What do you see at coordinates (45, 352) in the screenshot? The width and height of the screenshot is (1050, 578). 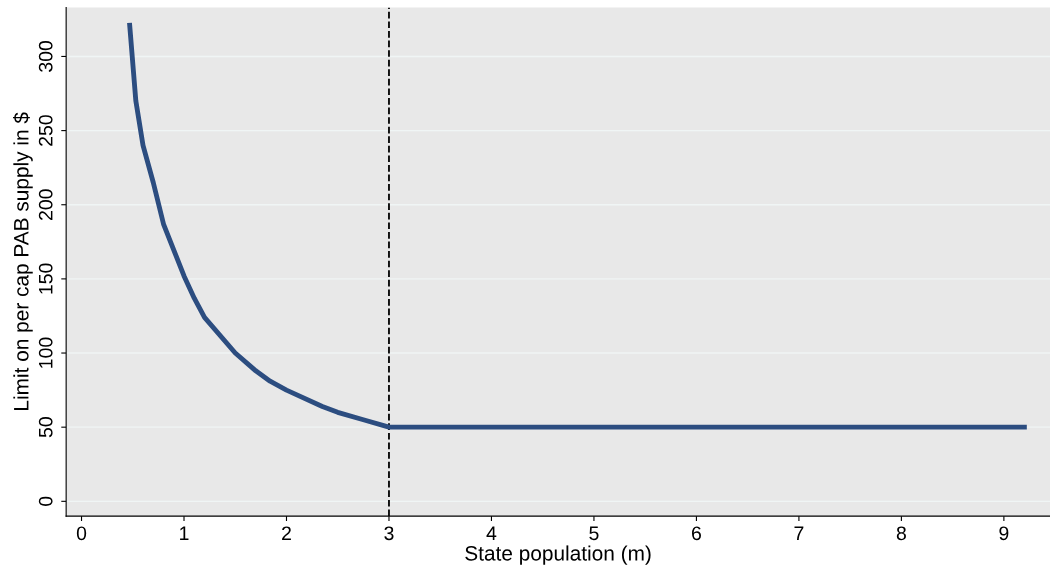 I see `y-tick-label: 100` at bounding box center [45, 352].